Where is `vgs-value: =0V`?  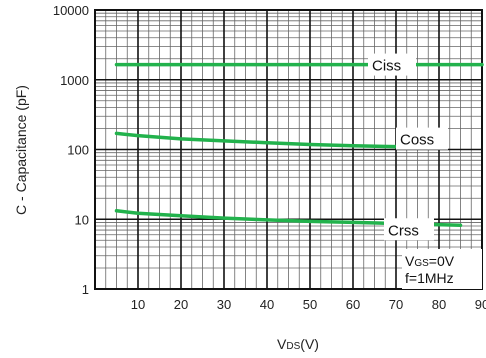 vgs-value: =0V is located at coordinates (442, 261).